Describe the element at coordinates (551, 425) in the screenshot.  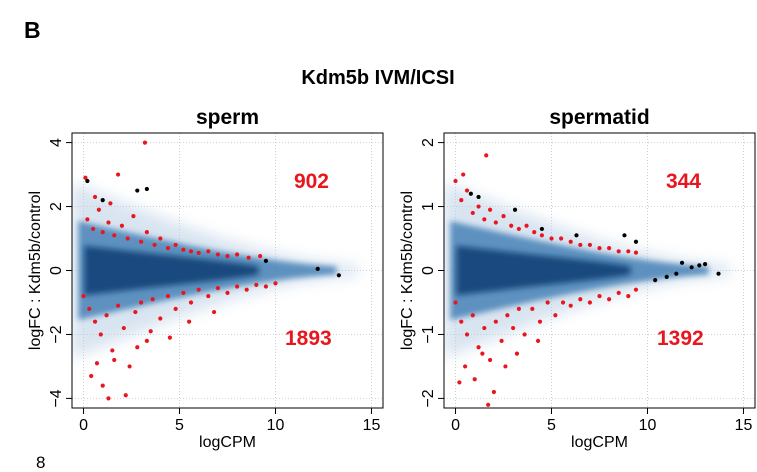
I see `x-tick-label: 5` at that location.